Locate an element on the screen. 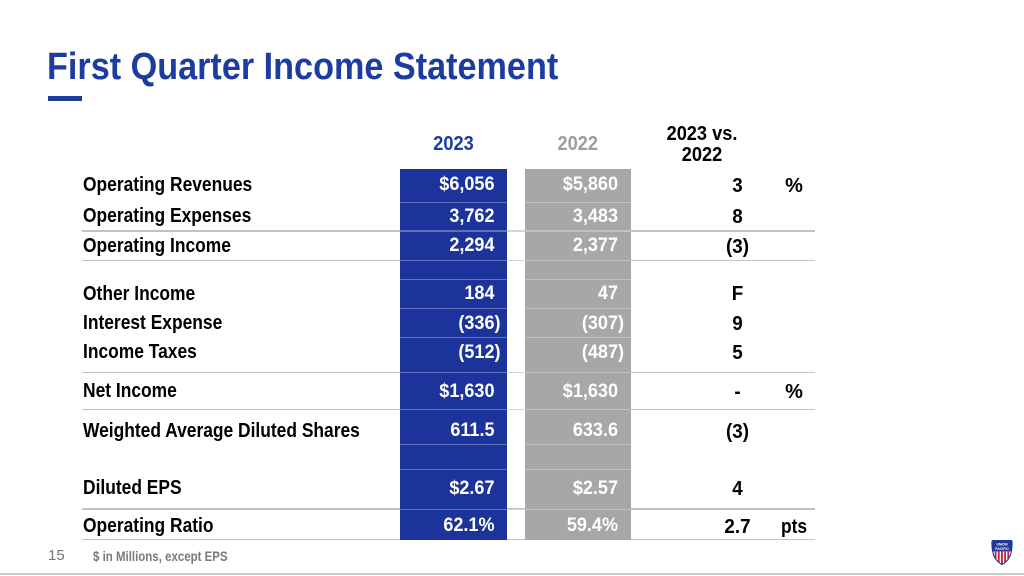  svg-text: UNION is located at coordinates (1002, 545).